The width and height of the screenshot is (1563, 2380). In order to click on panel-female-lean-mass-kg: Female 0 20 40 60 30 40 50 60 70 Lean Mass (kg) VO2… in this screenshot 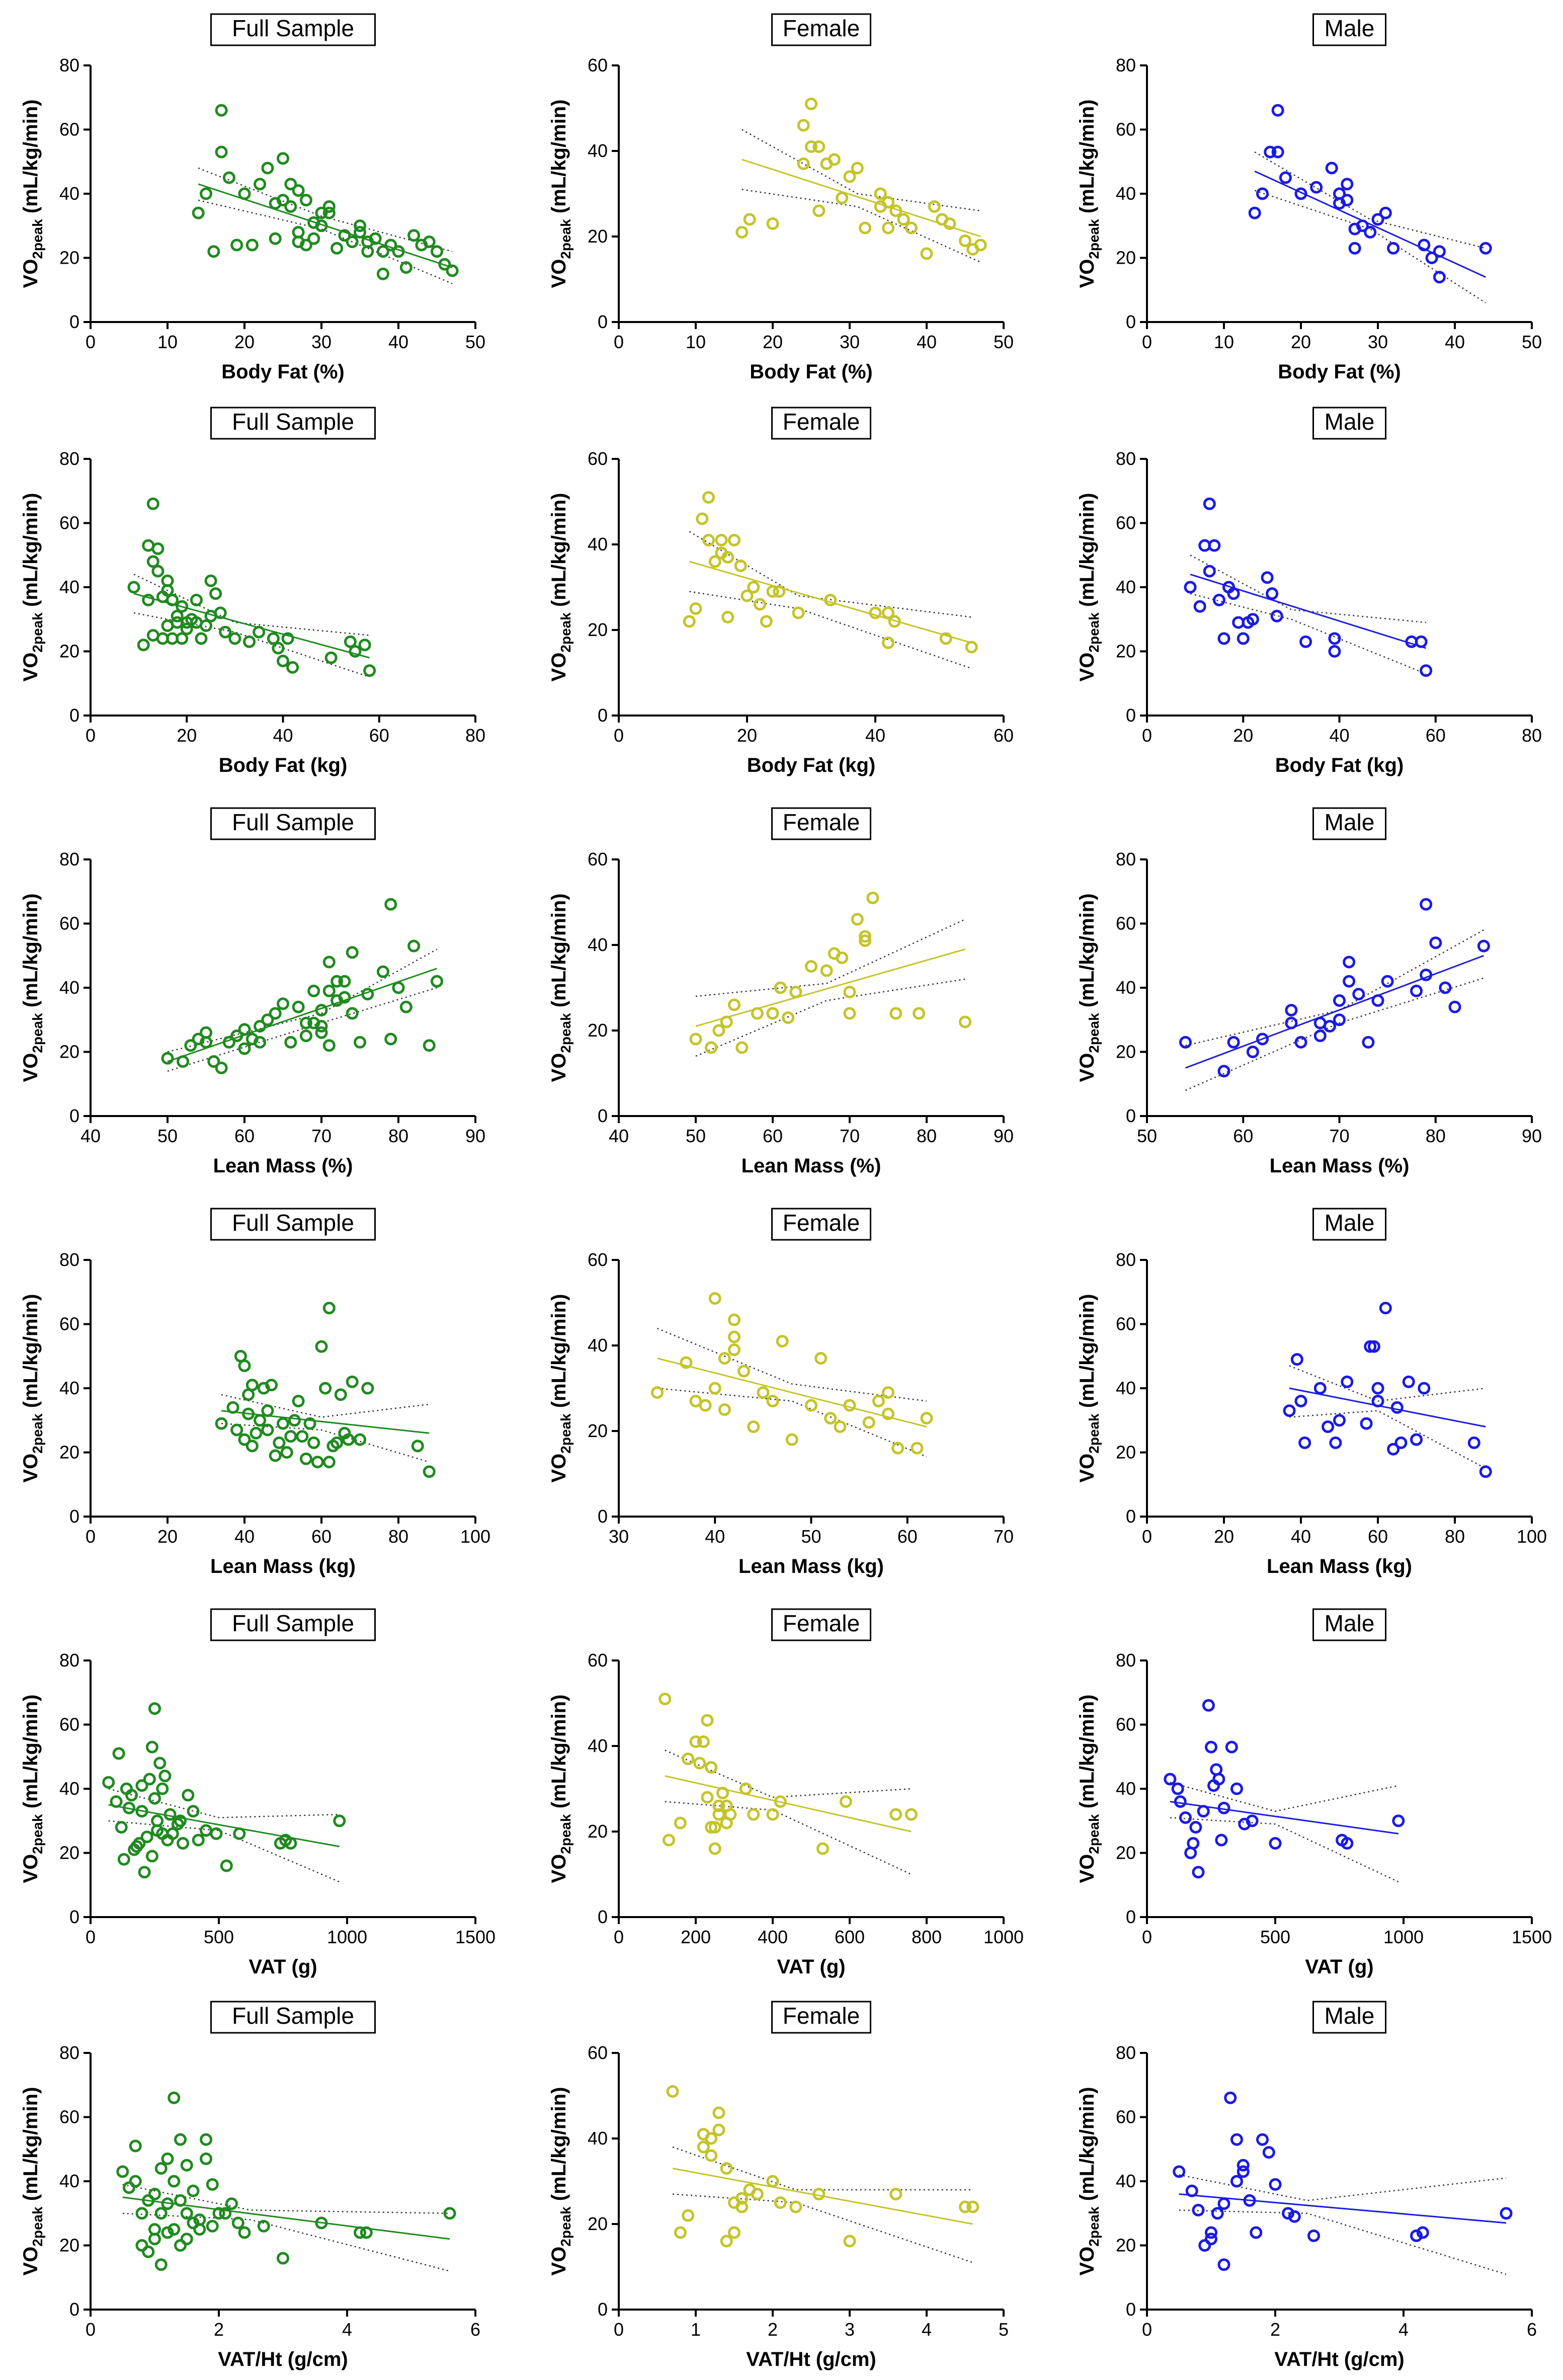, I will do `click(781, 1391)`.